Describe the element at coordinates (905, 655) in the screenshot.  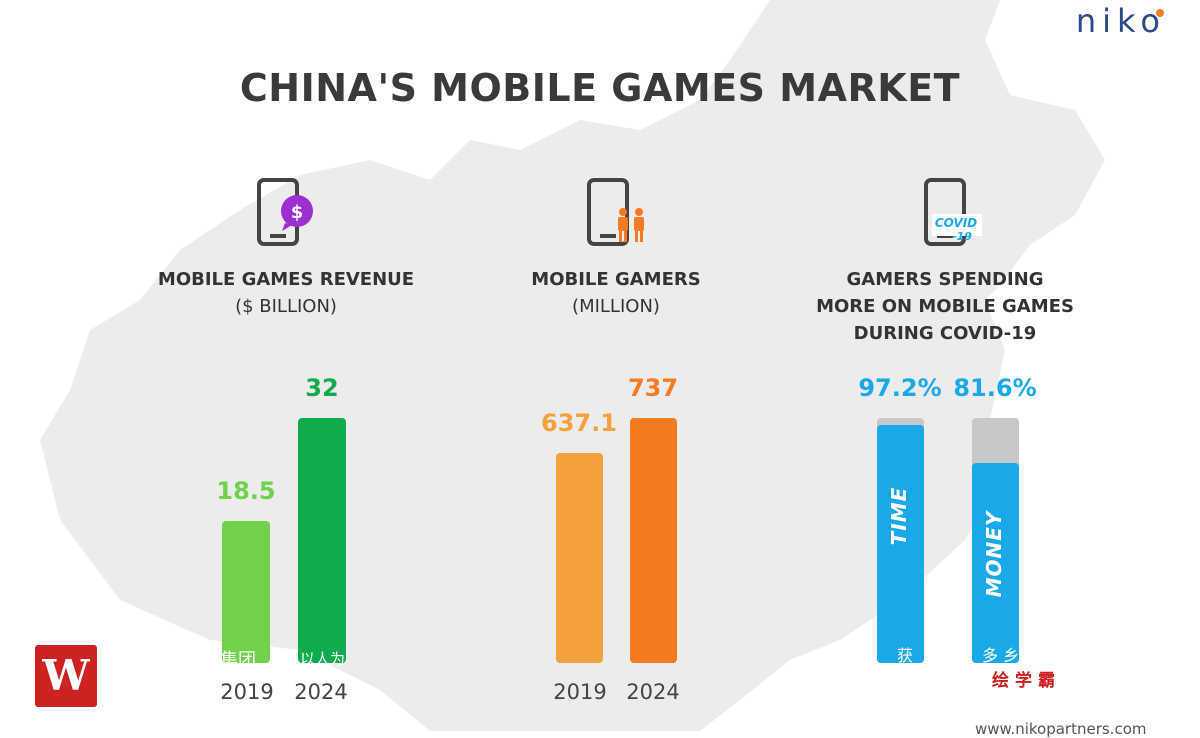
I see `watermark-chars-right-1: 获` at that location.